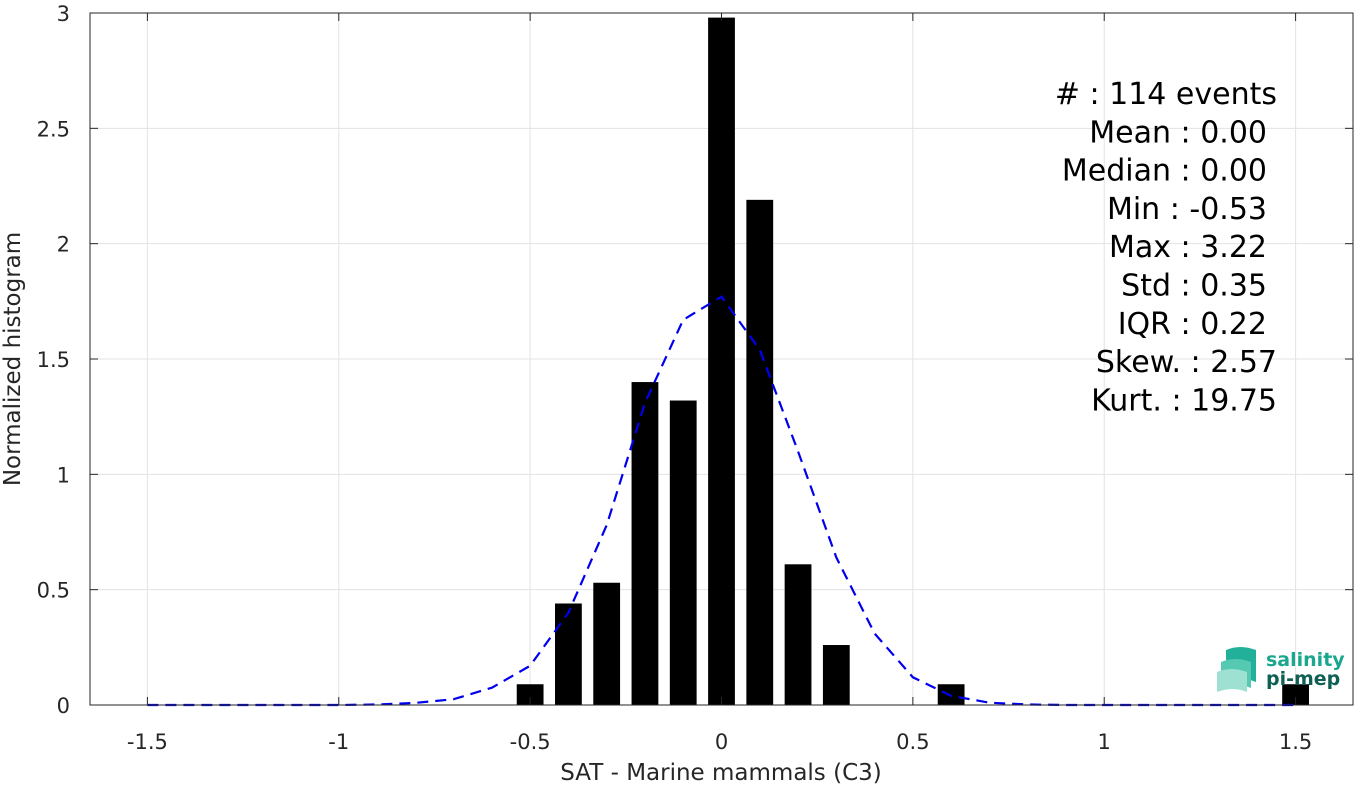 Image resolution: width=1367 pixels, height=785 pixels. Describe the element at coordinates (53, 129) in the screenshot. I see `y-tick-label: 2.5` at that location.